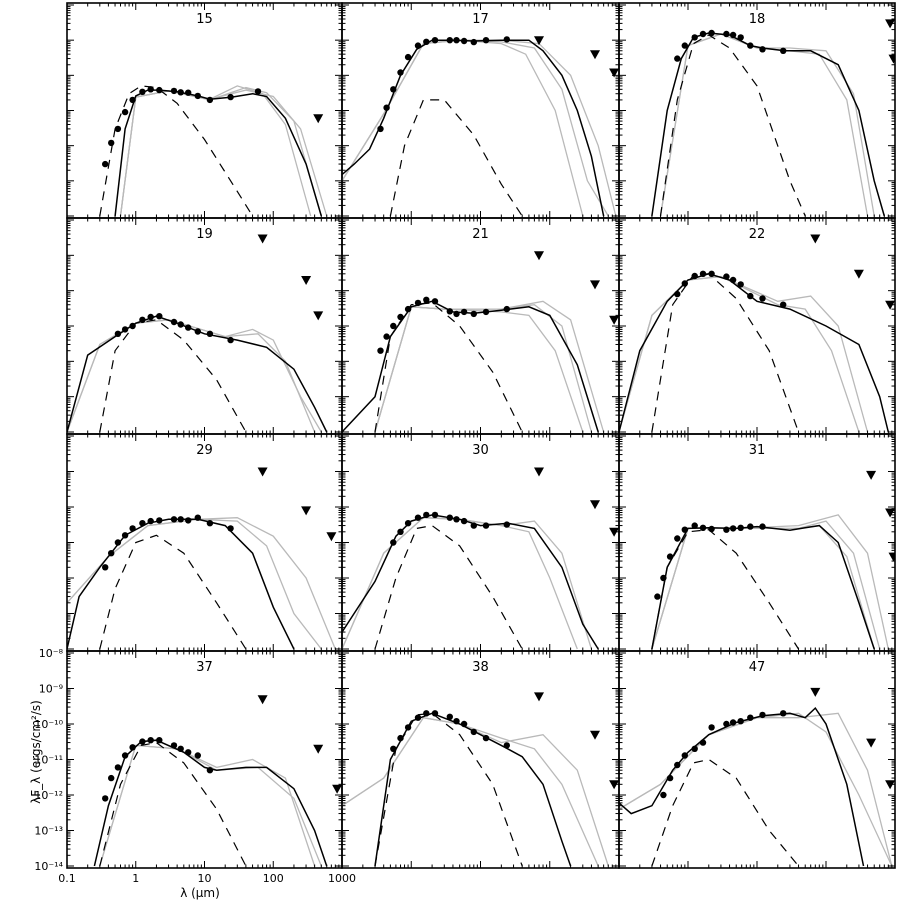 The image size is (900, 905). Describe the element at coordinates (51, 653) in the screenshot. I see `y-tick-label: 10⁻⁸` at that location.